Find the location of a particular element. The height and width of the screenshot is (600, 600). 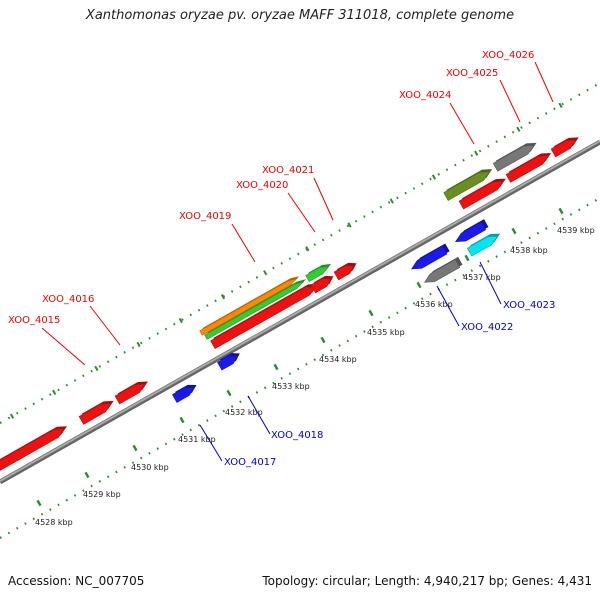

gene-arrow-xoo-4025-red is located at coordinates (528, 167).